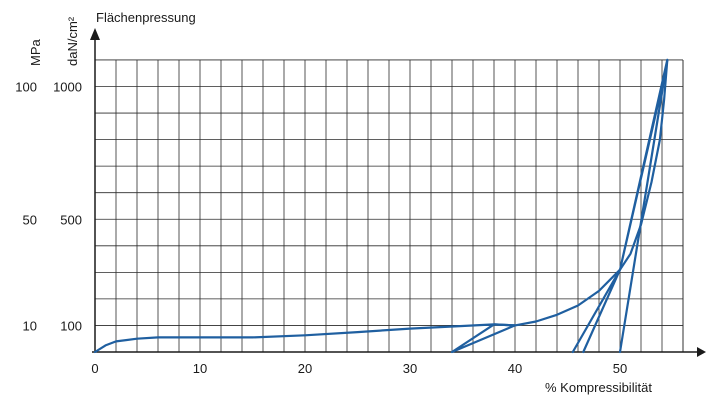  What do you see at coordinates (95, 34) in the screenshot?
I see `y-axis-arrow` at bounding box center [95, 34].